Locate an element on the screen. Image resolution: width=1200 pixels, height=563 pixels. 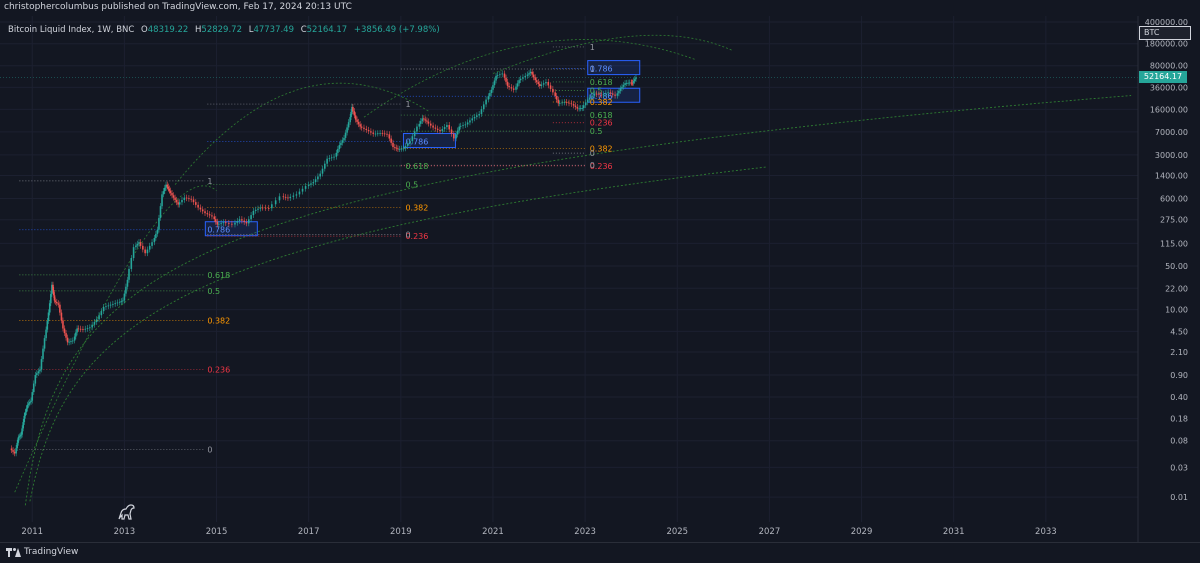
x-tick-label: 2015 is located at coordinates (217, 532).